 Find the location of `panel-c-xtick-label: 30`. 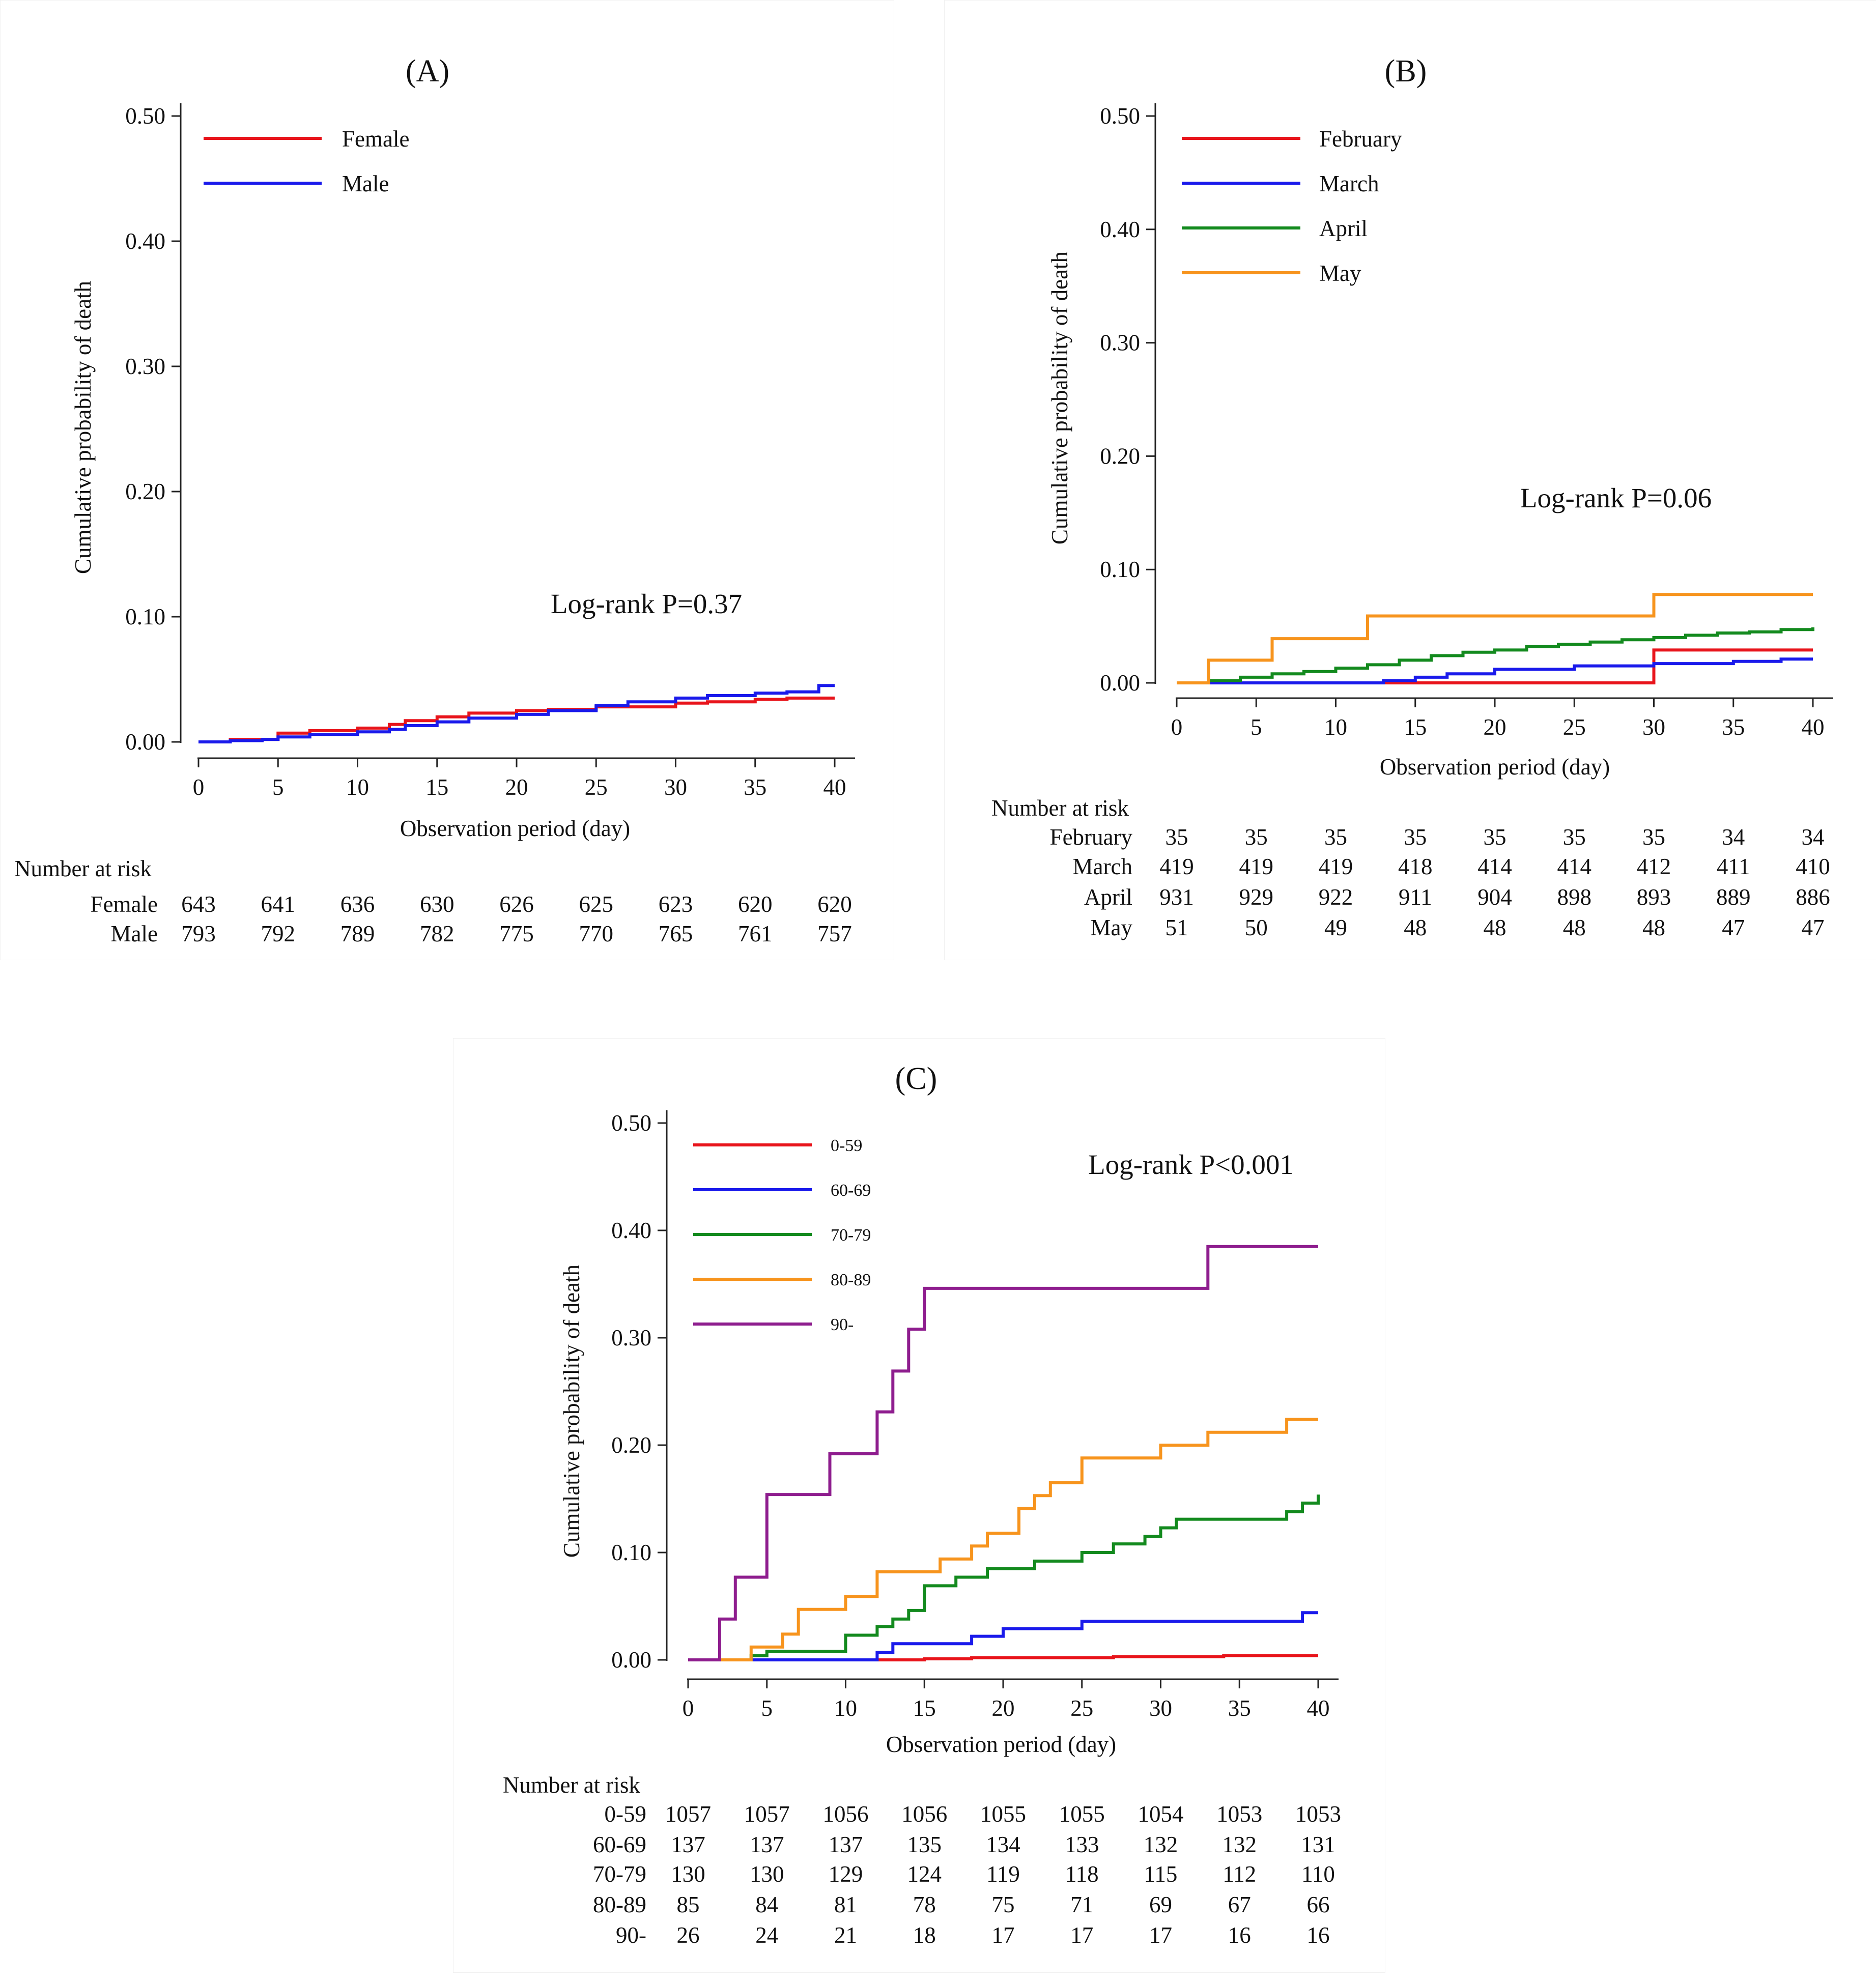

panel-c-xtick-label: 30 is located at coordinates (1160, 1708).